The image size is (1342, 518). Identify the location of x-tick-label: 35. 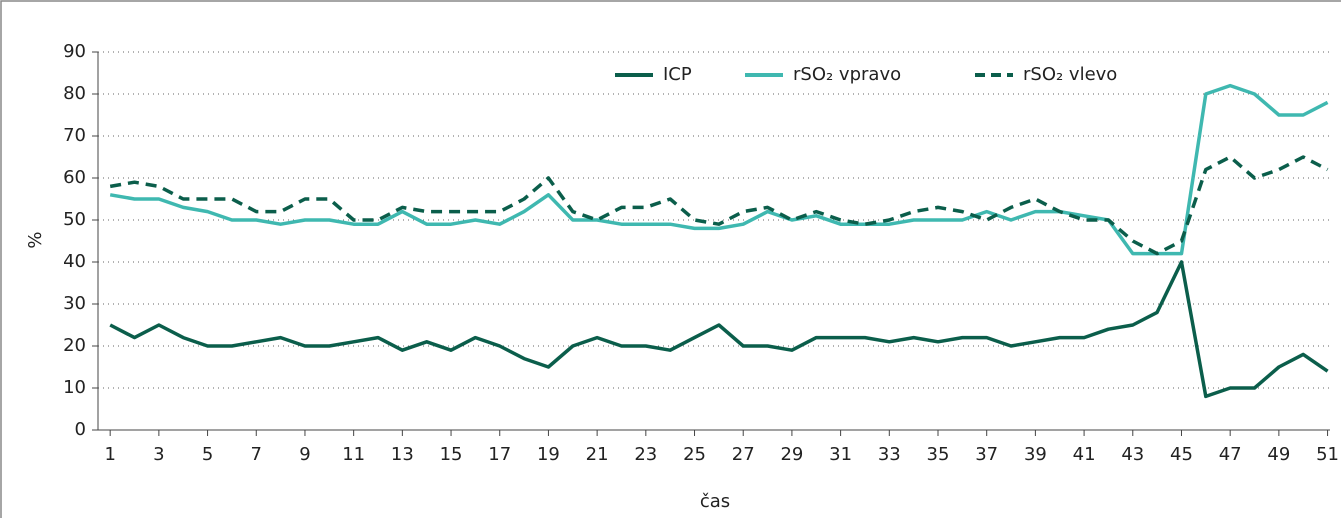
(938, 454).